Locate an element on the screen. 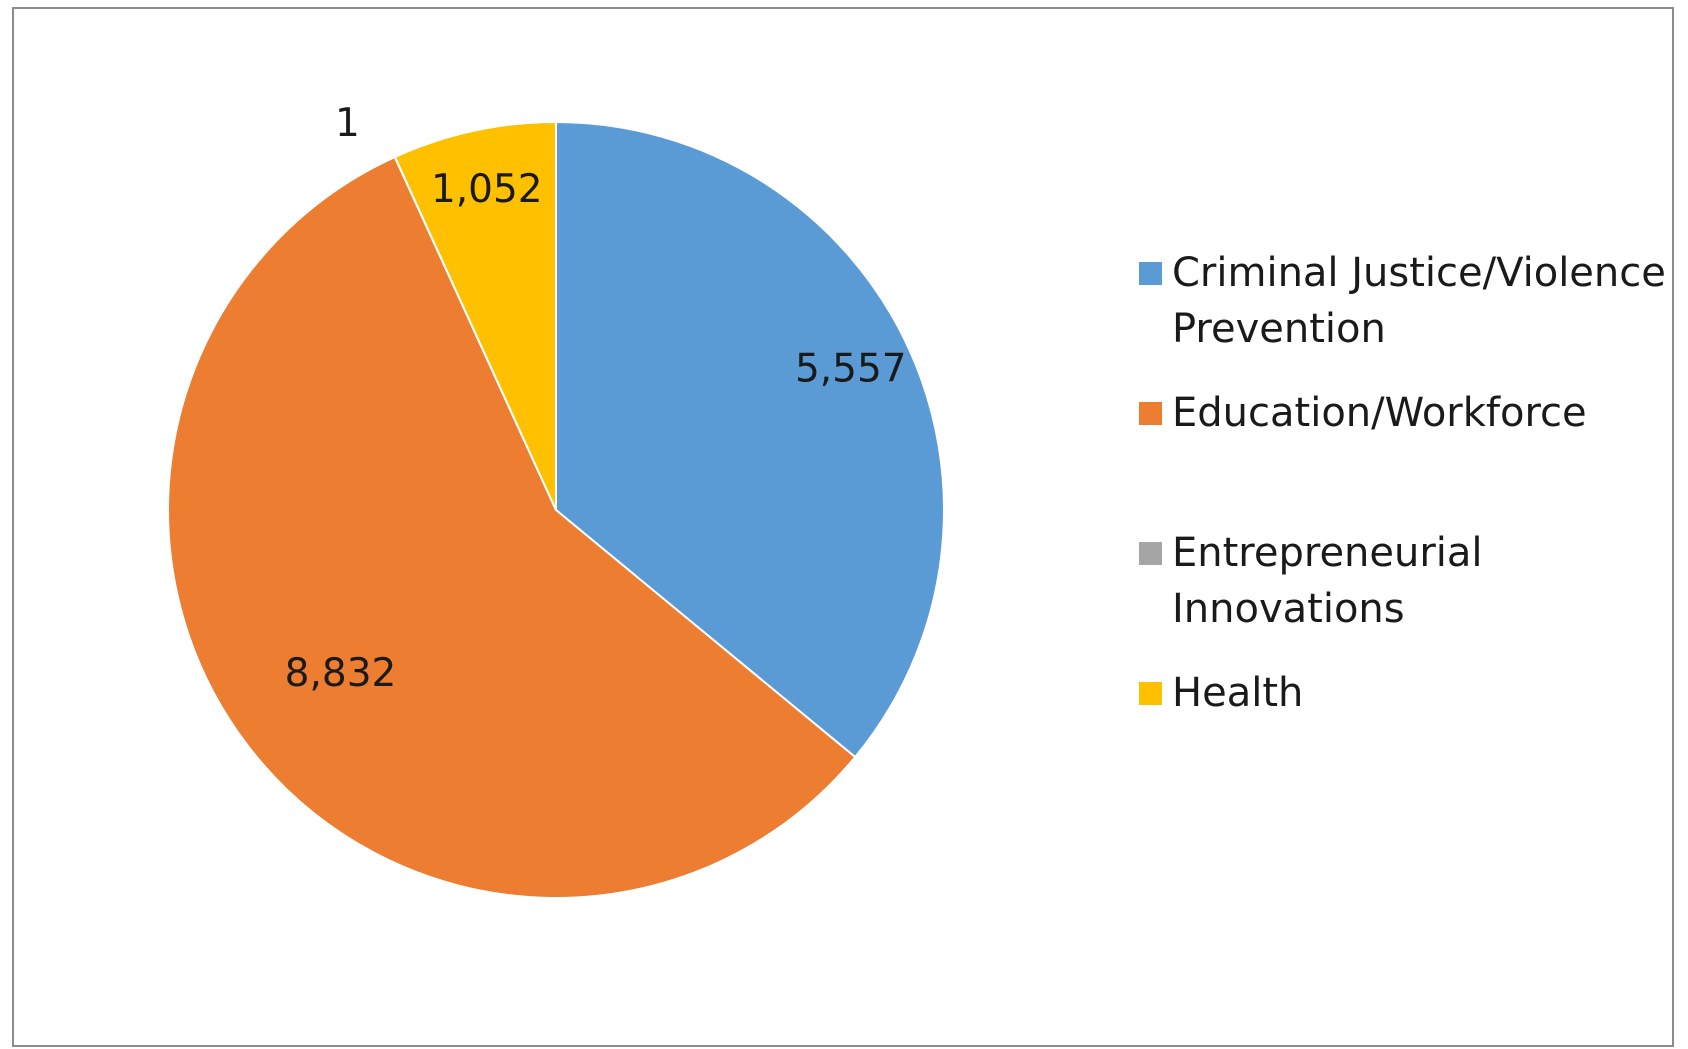  pie-slice-health is located at coordinates (475, 316).